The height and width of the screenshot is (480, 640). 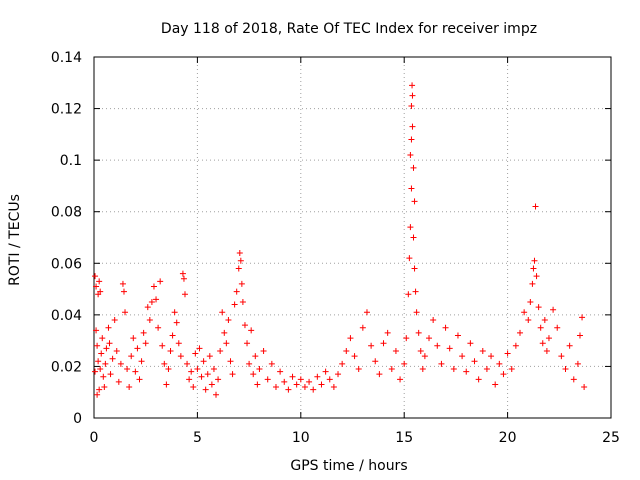 I want to click on y-tick-label: 0.1, so click(x=71, y=161).